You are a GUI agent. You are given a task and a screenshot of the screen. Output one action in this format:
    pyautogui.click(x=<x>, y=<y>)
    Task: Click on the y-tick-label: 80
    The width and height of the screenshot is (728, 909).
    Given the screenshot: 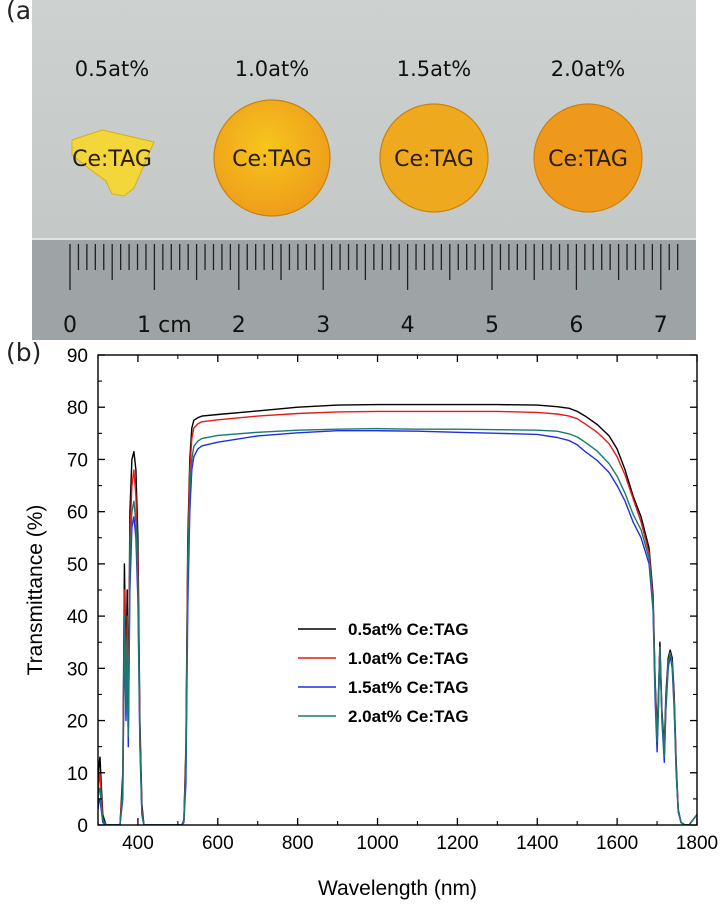 What is the action you would take?
    pyautogui.click(x=77, y=408)
    